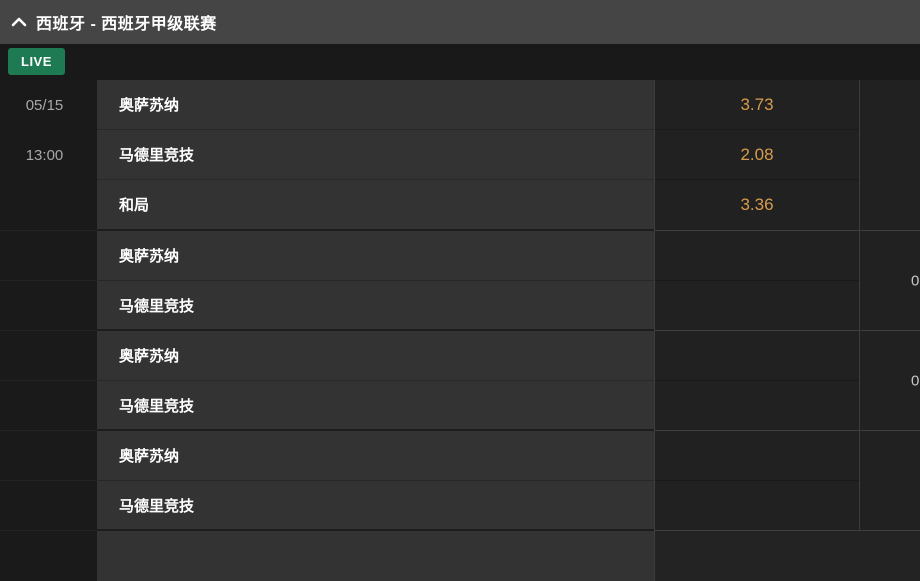 This screenshot has width=920, height=581. I want to click on odds-button: 2.08, so click(757, 155).